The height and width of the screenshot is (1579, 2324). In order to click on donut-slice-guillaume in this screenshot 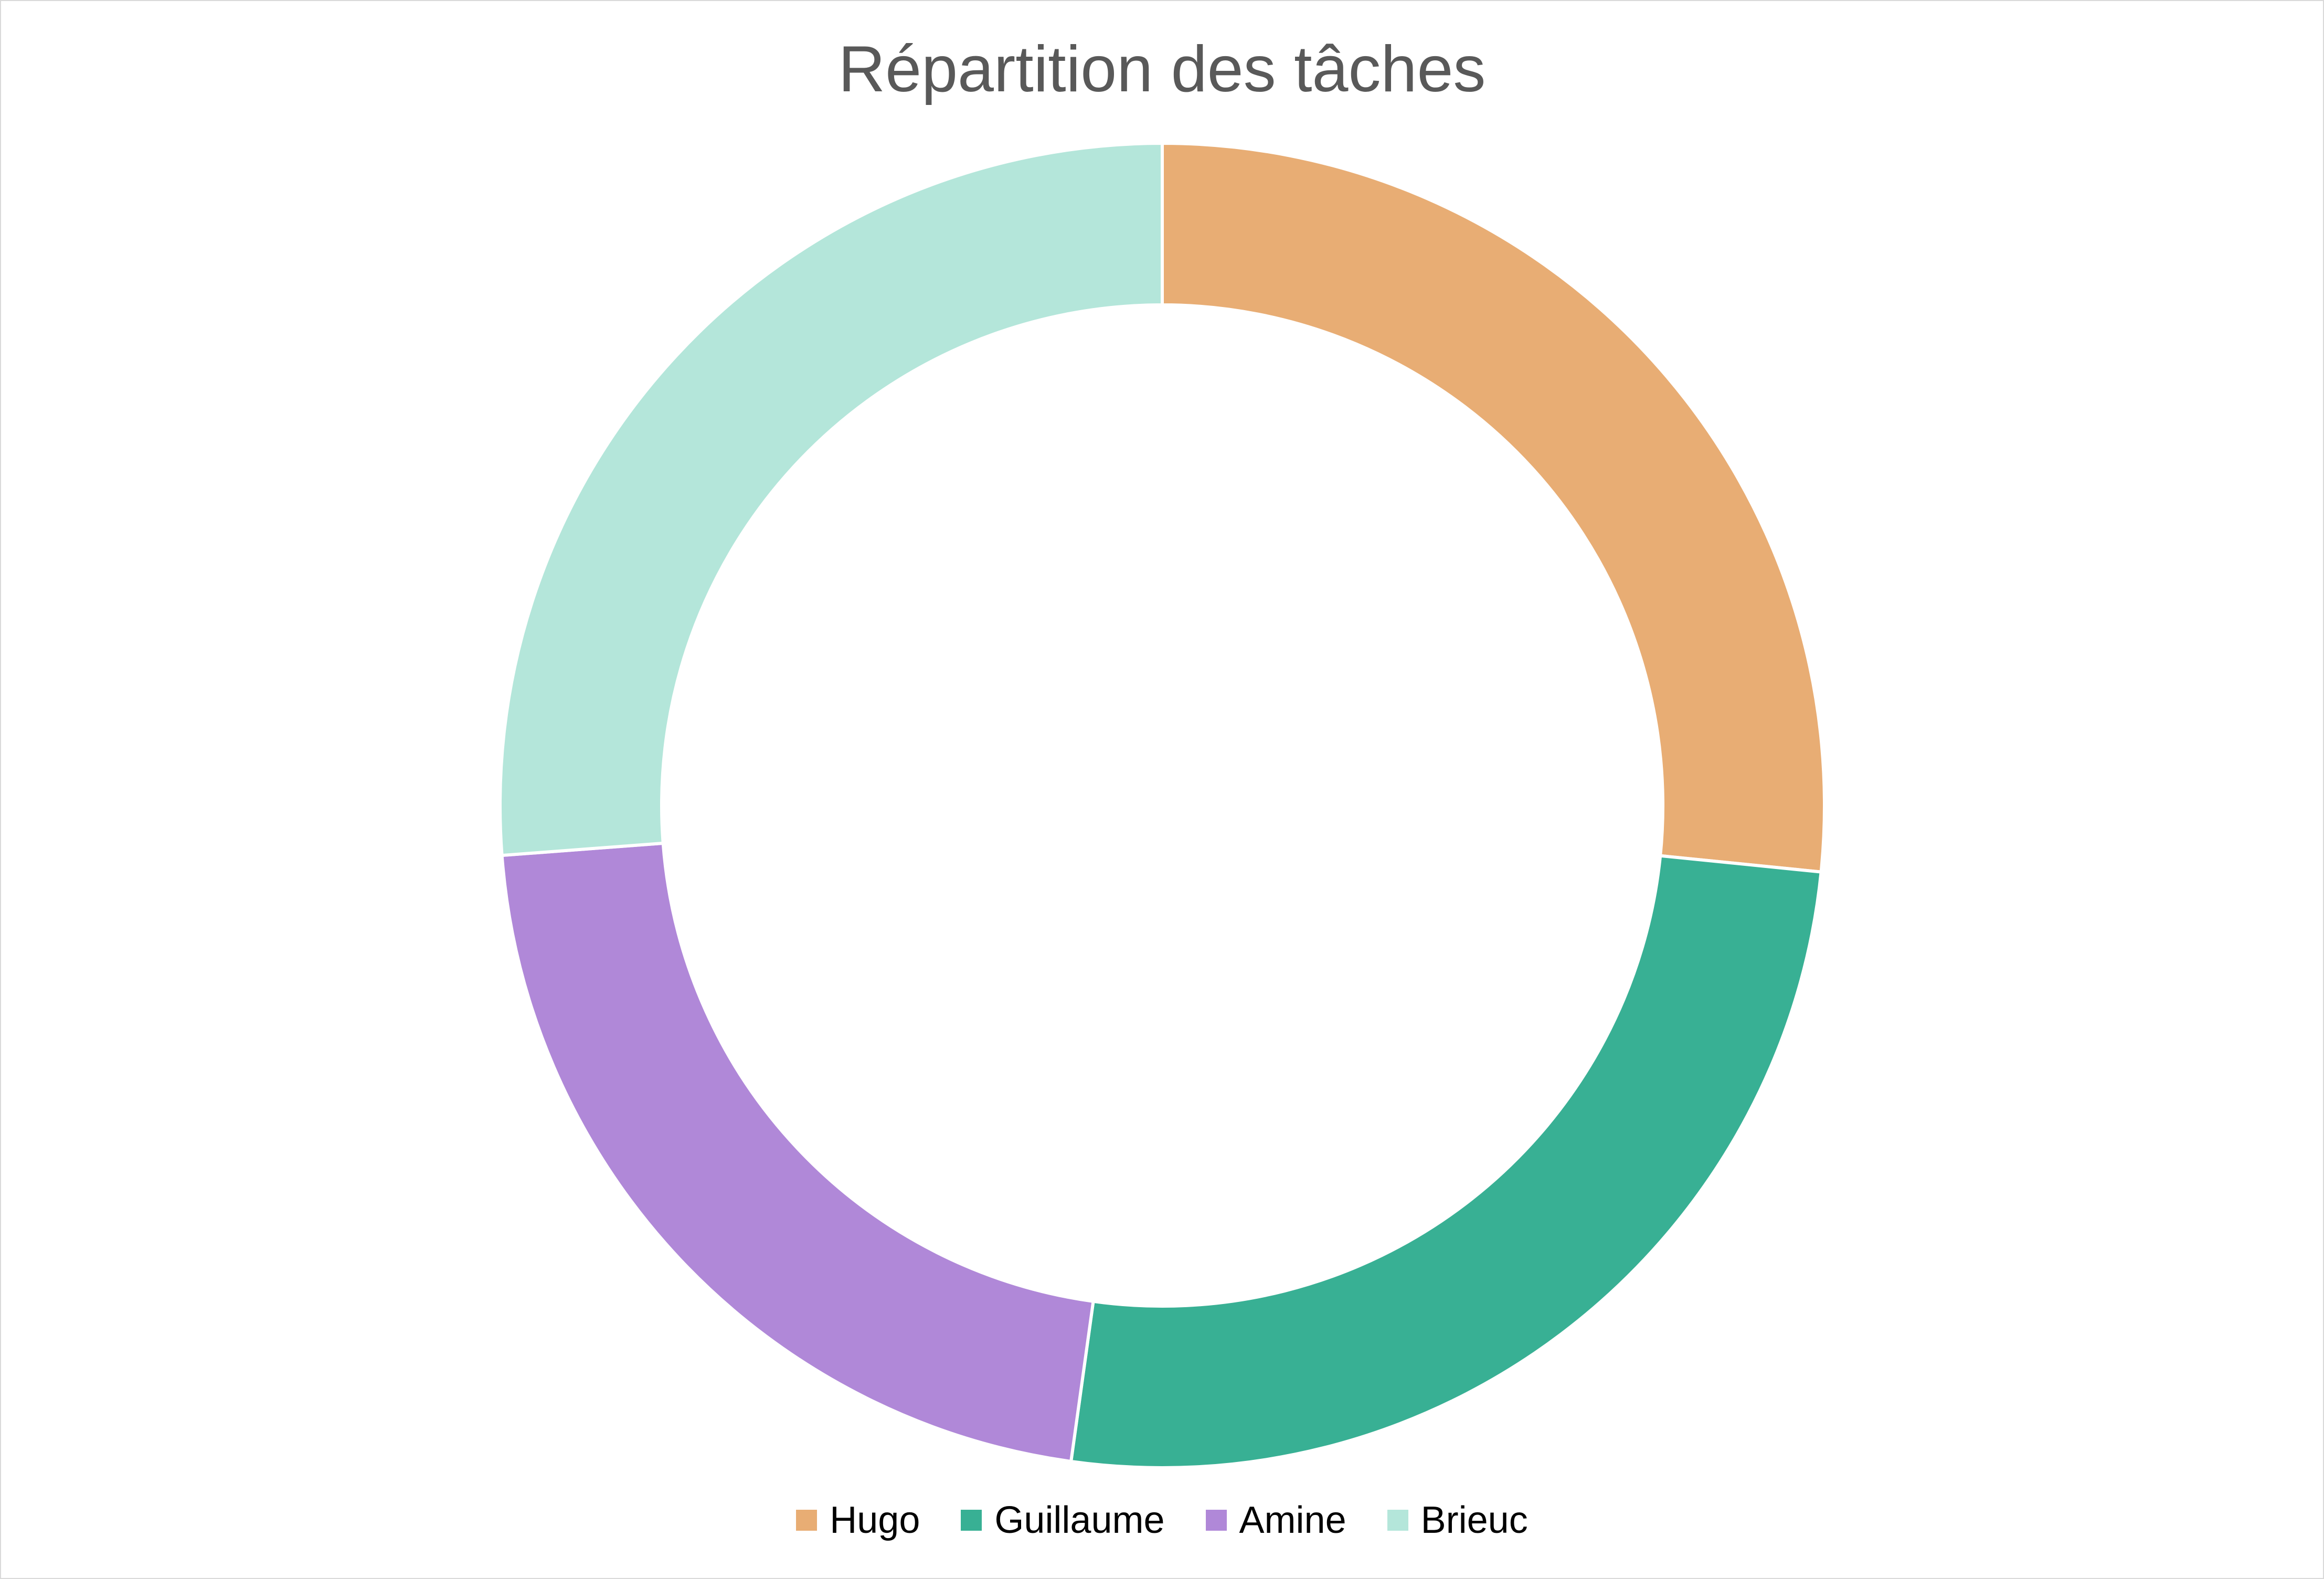, I will do `click(1446, 1162)`.